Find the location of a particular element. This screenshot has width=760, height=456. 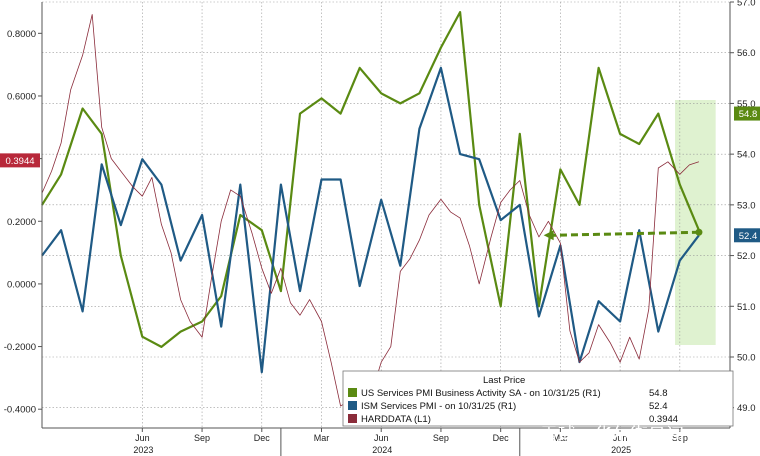

x-year-label: 2025 is located at coordinates (621, 450).